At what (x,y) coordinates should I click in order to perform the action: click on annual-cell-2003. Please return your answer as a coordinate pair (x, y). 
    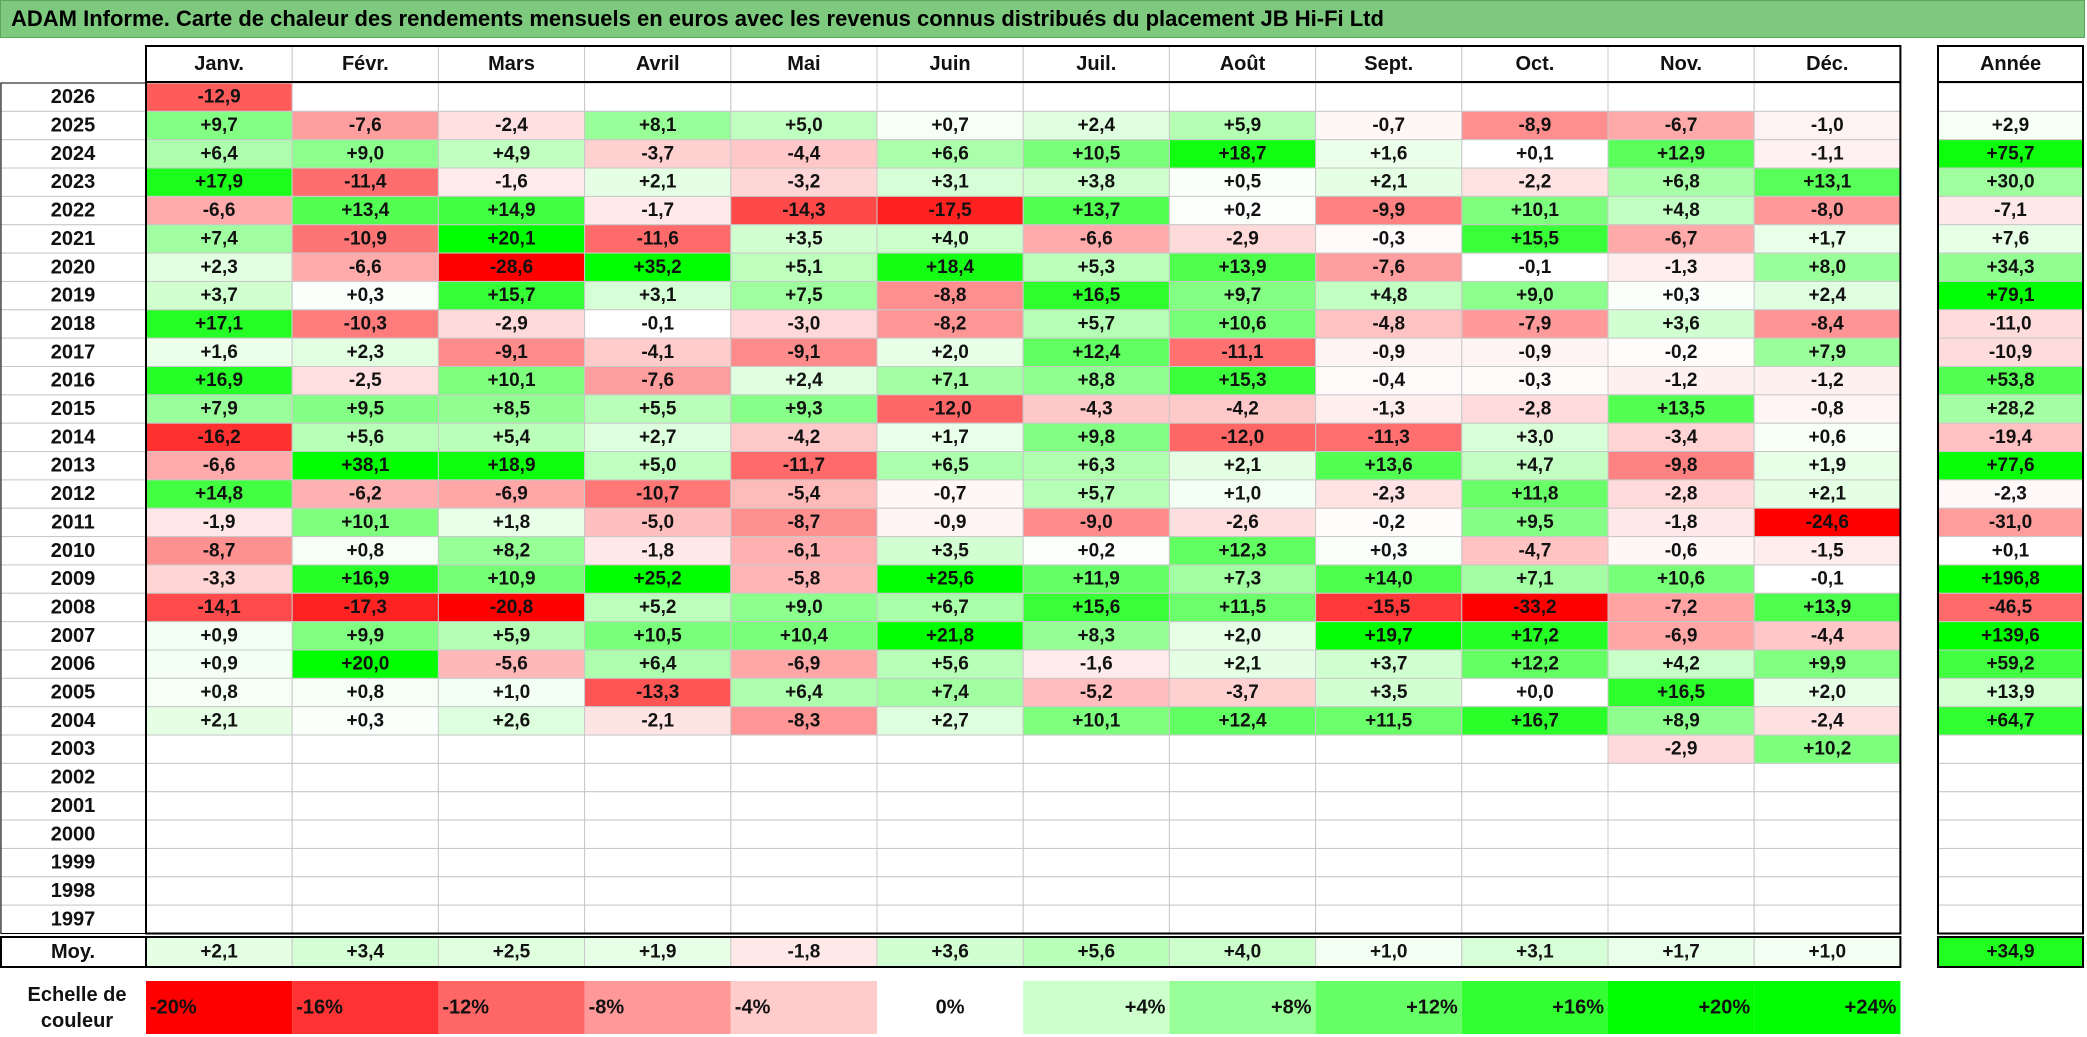
    Looking at the image, I should click on (2010, 749).